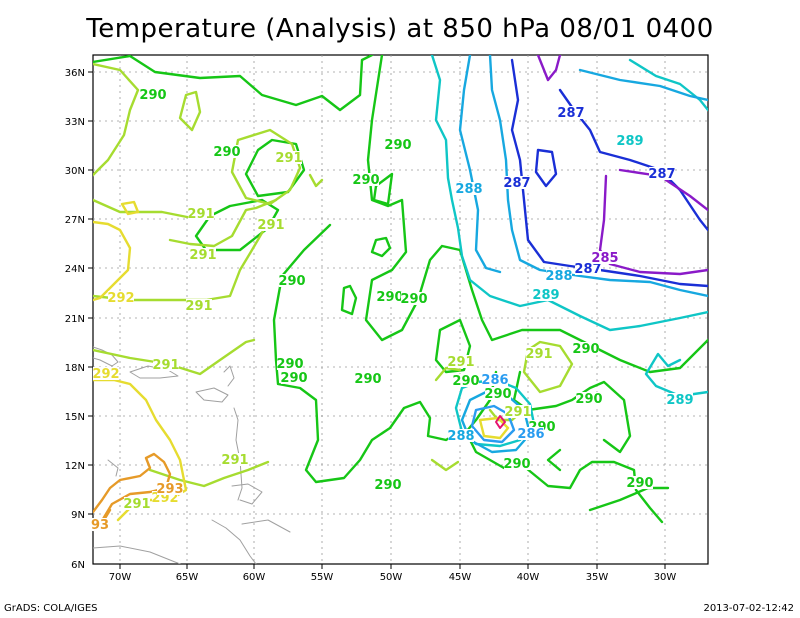  What do you see at coordinates (391, 577) in the screenshot?
I see `x-tick-label: 50W` at bounding box center [391, 577].